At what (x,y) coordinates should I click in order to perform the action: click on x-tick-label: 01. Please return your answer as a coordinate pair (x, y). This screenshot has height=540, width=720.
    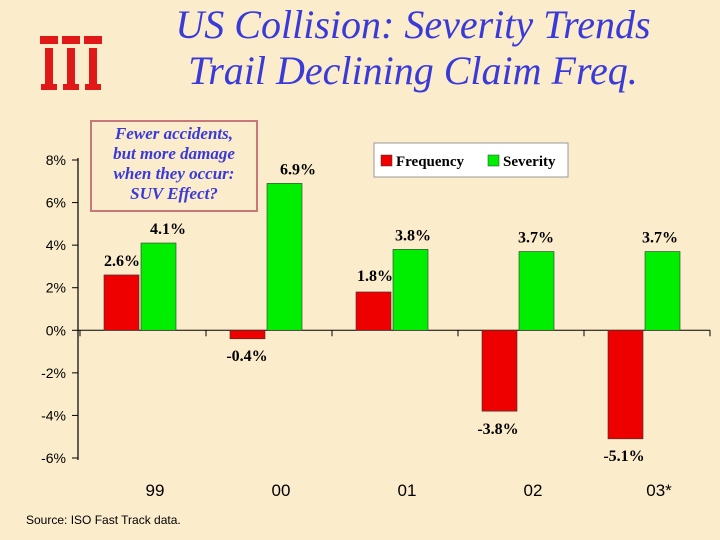
    Looking at the image, I should click on (407, 490).